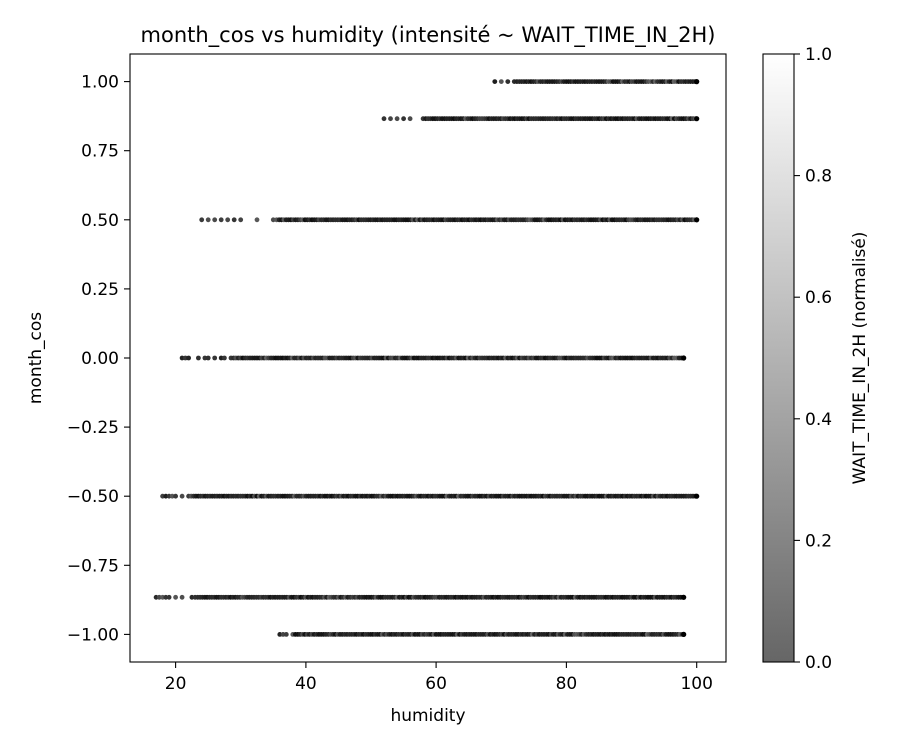 The width and height of the screenshot is (900, 750). I want to click on colorbar-gradient, so click(778, 358).